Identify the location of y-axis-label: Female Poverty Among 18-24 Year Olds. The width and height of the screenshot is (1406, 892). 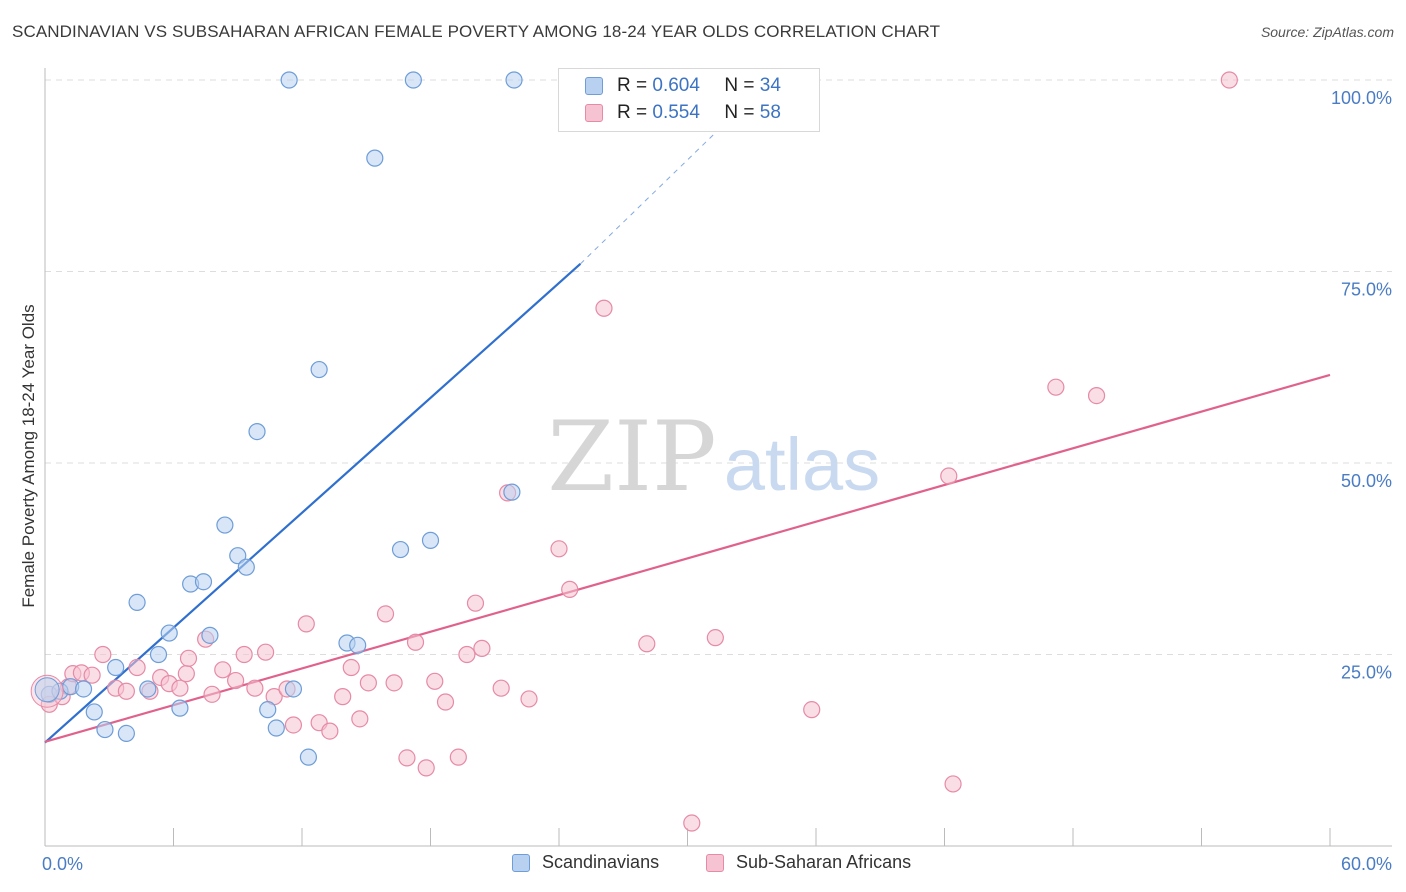
(28, 455).